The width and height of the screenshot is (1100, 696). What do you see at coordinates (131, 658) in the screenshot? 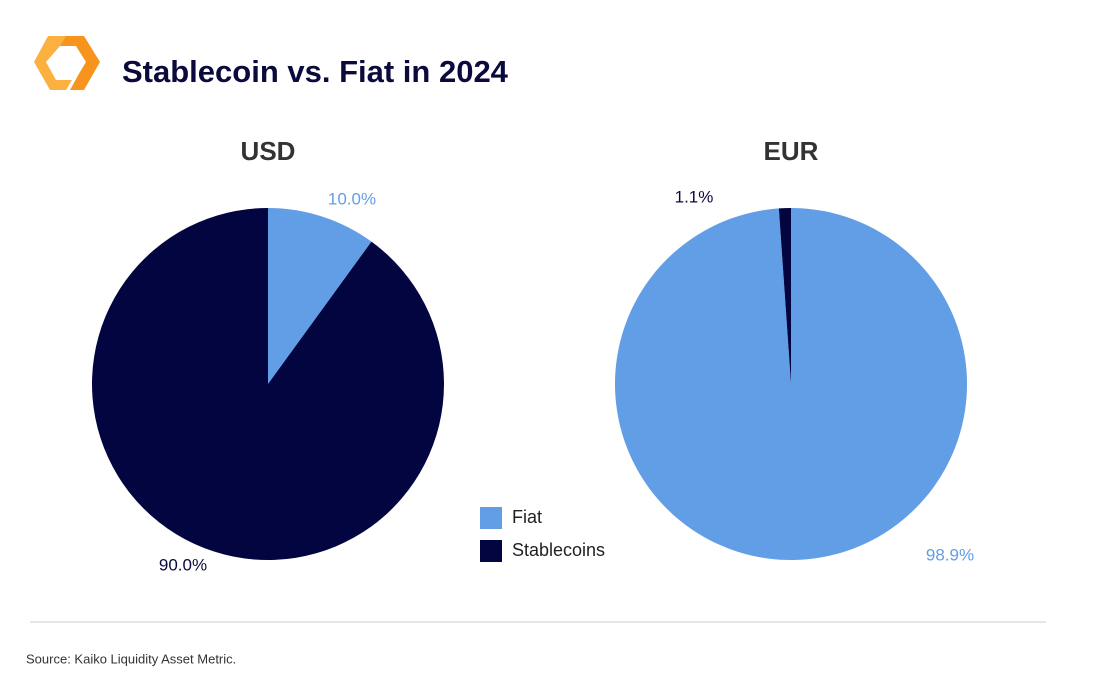
I see `source: Source: Kaiko Liquidity Asset Metric.` at bounding box center [131, 658].